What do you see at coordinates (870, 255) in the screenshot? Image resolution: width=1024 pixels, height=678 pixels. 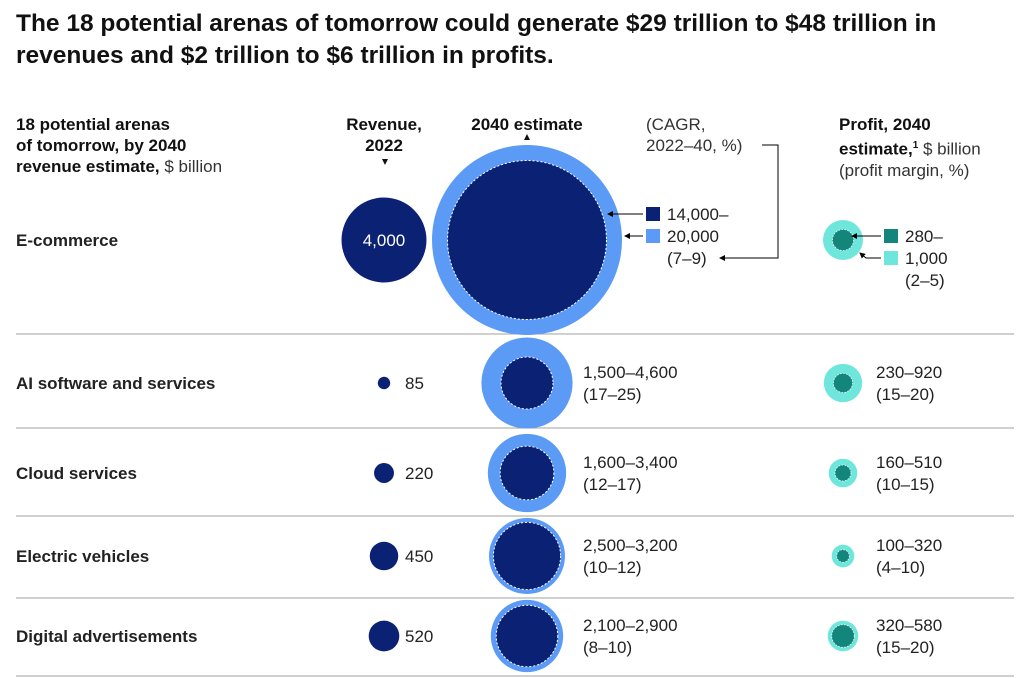 I see `legend-arrow` at bounding box center [870, 255].